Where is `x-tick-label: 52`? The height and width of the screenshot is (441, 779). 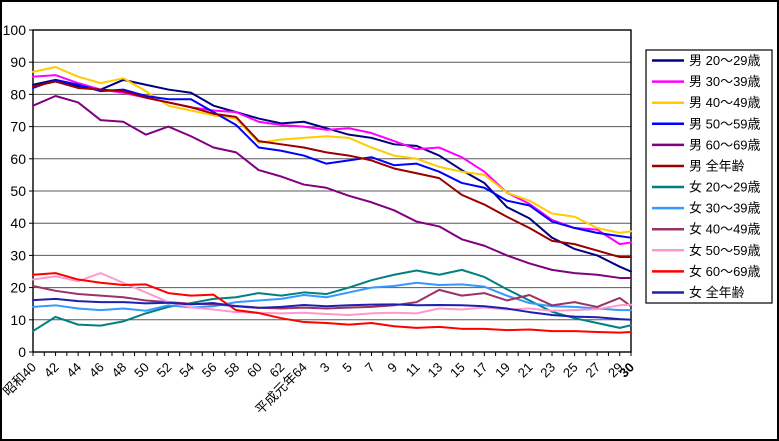 x-tick-label: 52 is located at coordinates (164, 370).